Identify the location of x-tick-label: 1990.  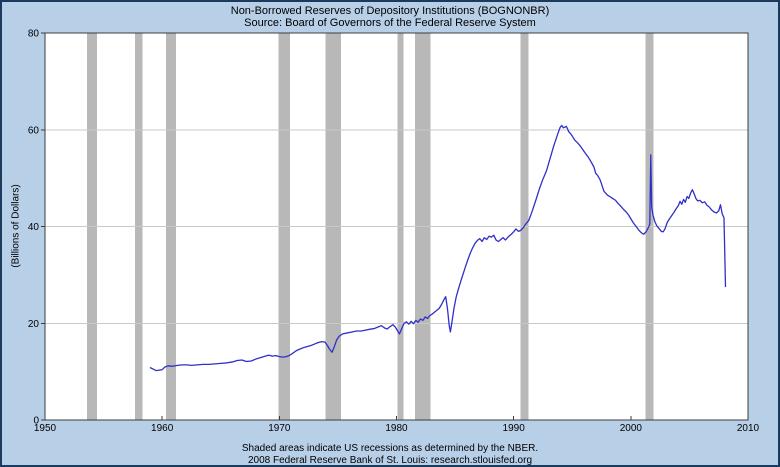
(514, 428).